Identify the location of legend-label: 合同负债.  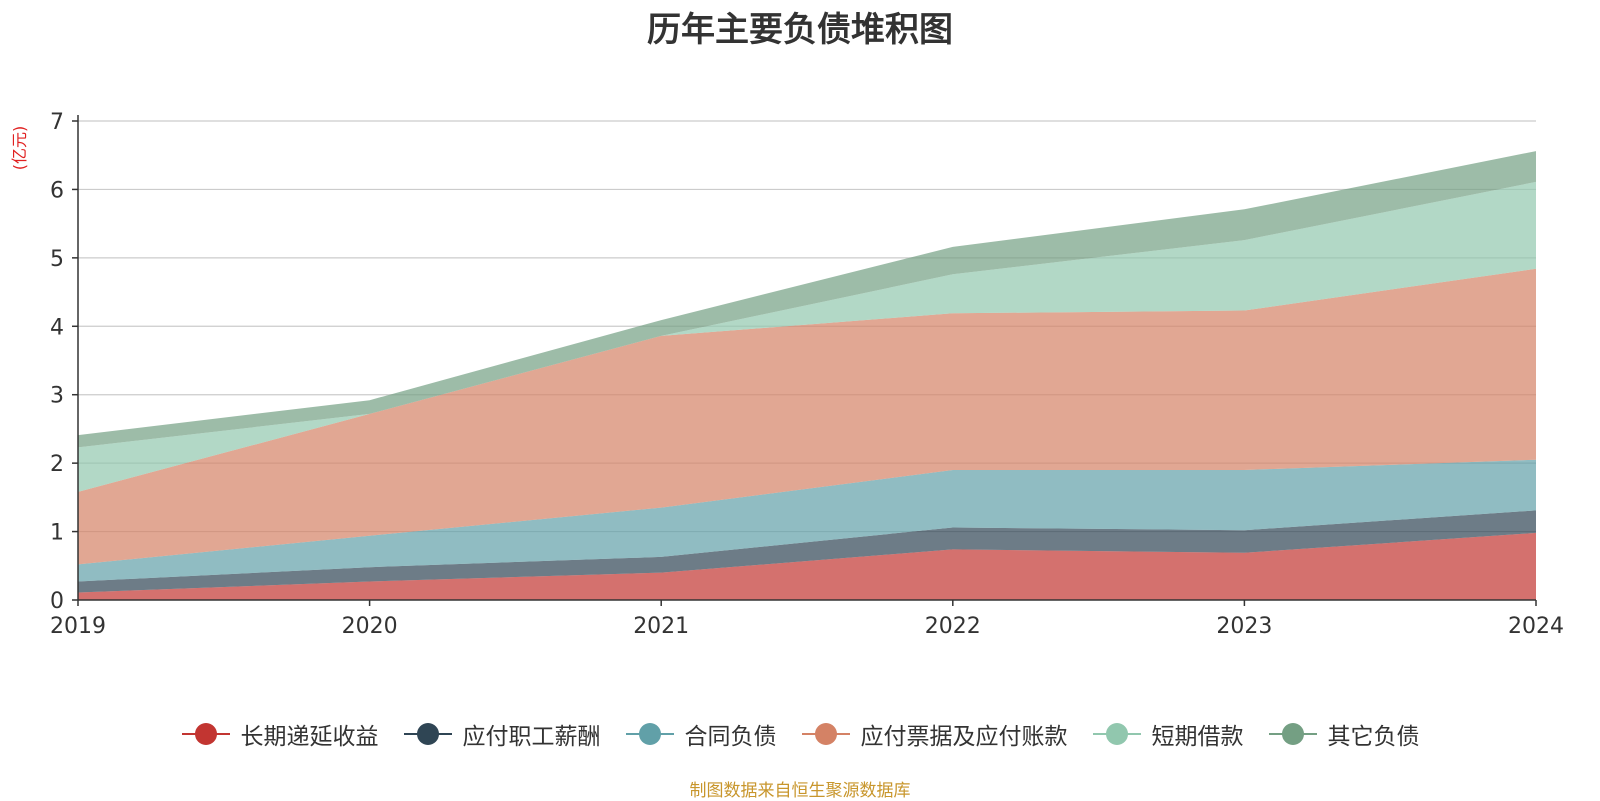
(730, 737).